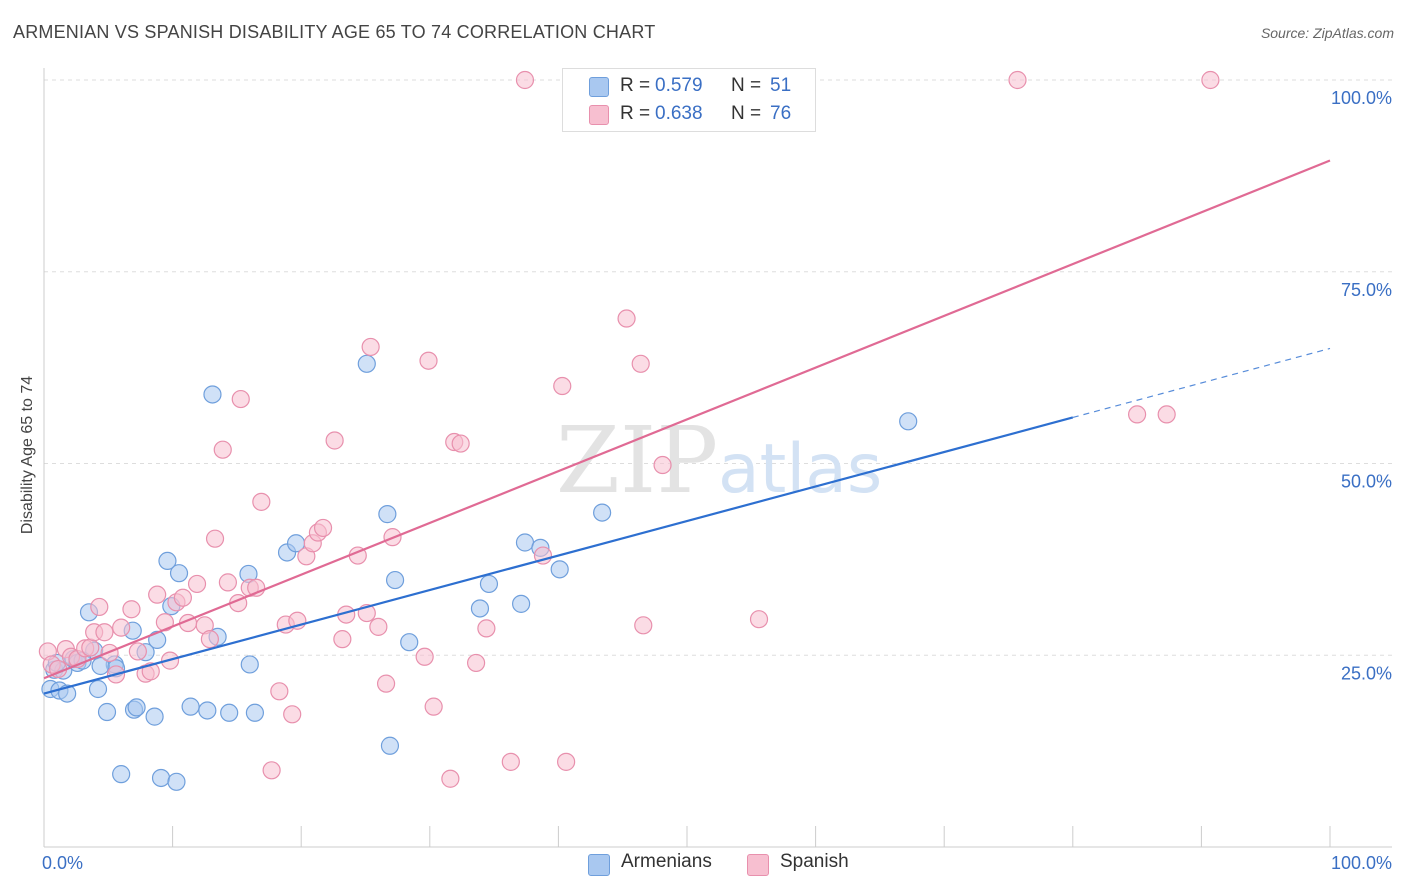  What do you see at coordinates (1201, 383) in the screenshot?
I see `armenians-trend-extension` at bounding box center [1201, 383].